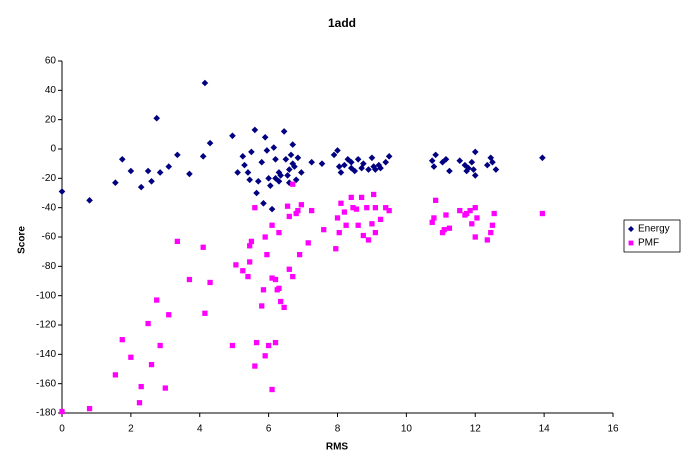 The width and height of the screenshot is (683, 467). I want to click on y-tick-label: -180, so click(46, 413).